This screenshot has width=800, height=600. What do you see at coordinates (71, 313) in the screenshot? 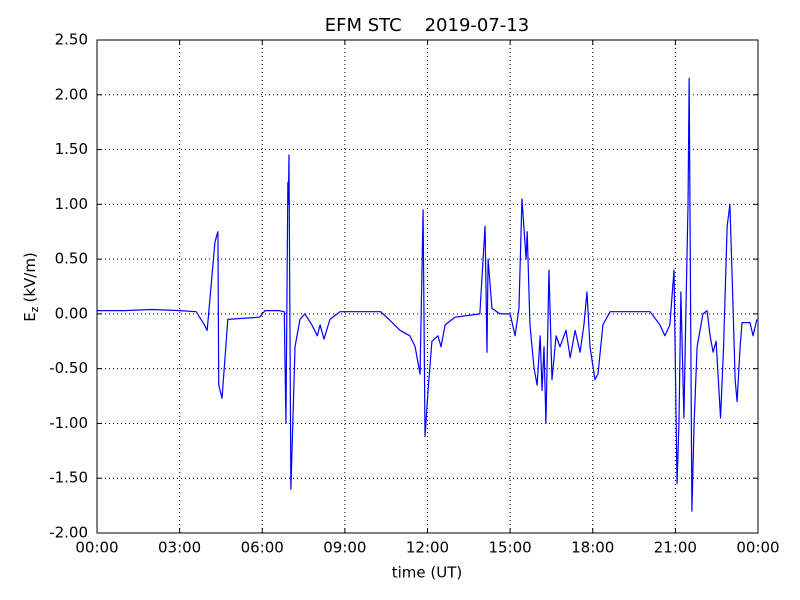
I see `y-tick-label: 0.00` at bounding box center [71, 313].